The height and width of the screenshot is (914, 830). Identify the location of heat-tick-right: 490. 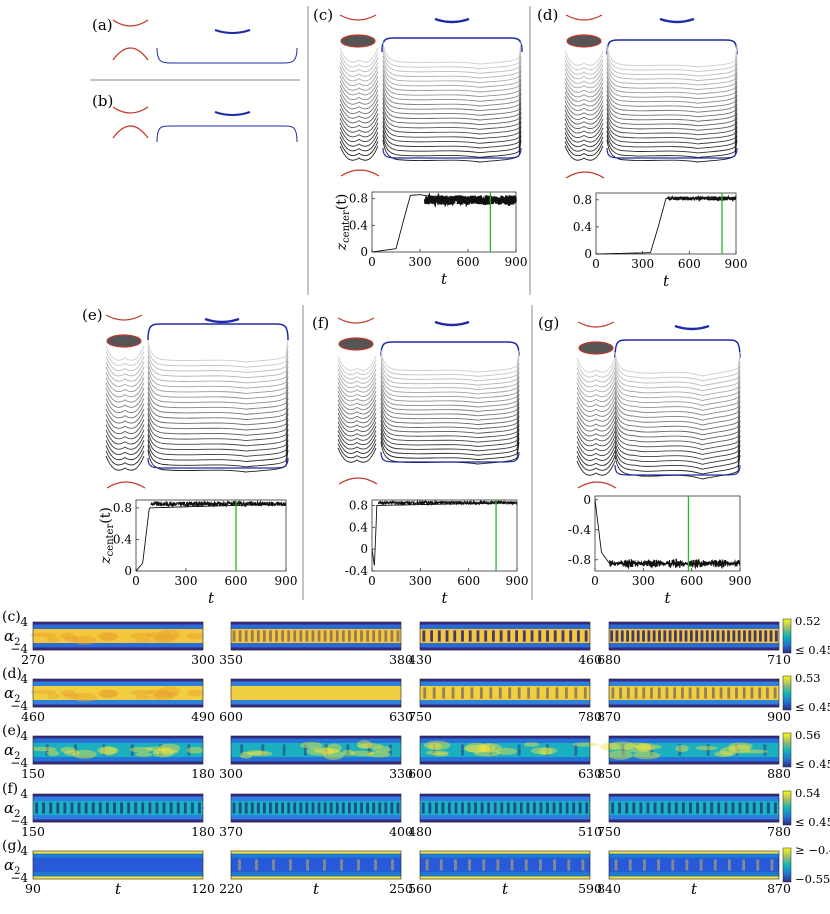
(203, 716).